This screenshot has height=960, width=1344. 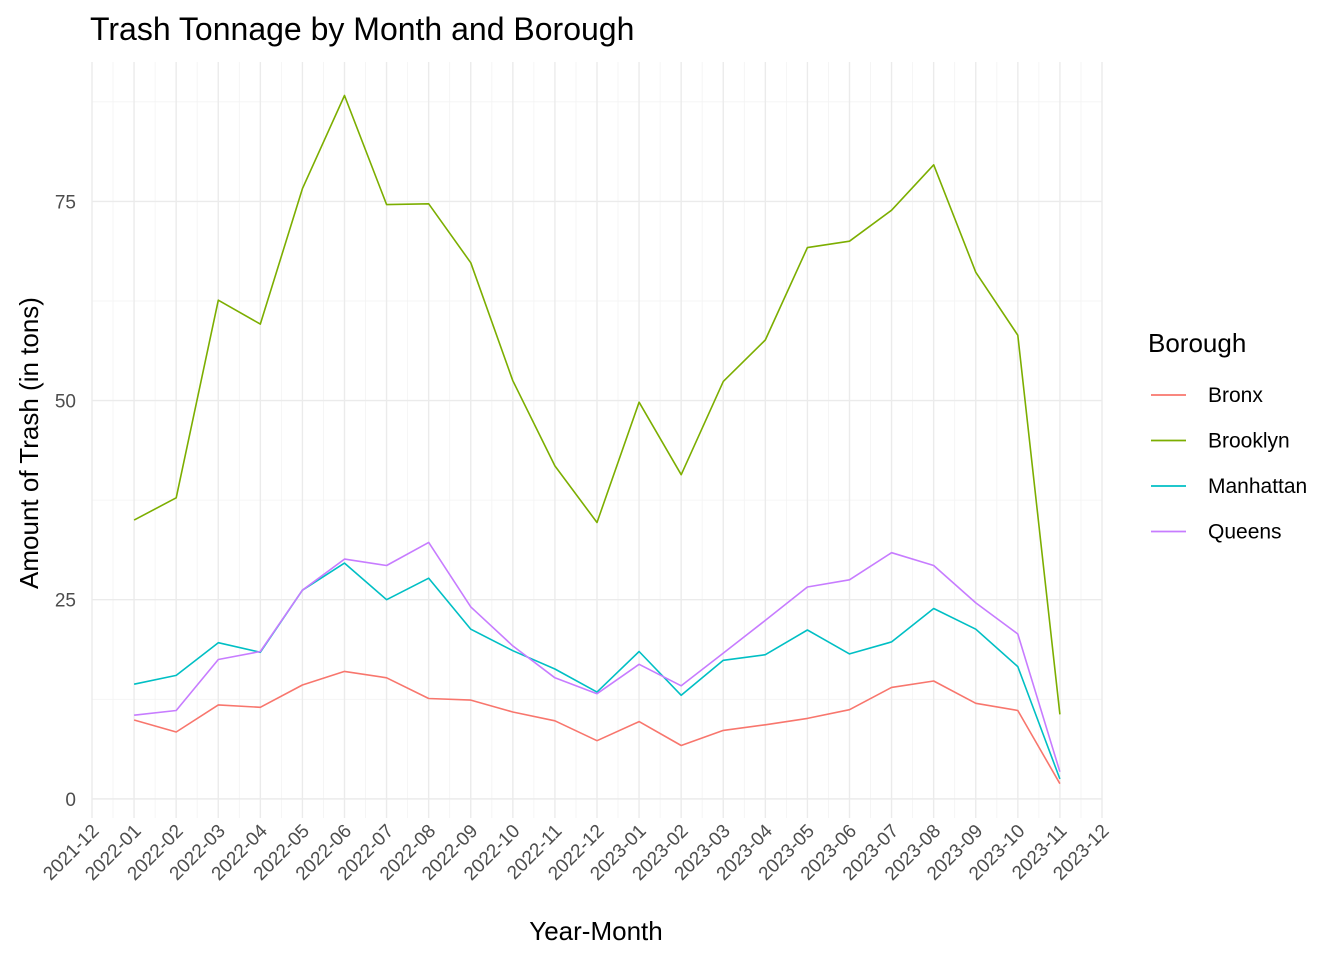 What do you see at coordinates (1245, 532) in the screenshot?
I see `legend-label-queens: Queens` at bounding box center [1245, 532].